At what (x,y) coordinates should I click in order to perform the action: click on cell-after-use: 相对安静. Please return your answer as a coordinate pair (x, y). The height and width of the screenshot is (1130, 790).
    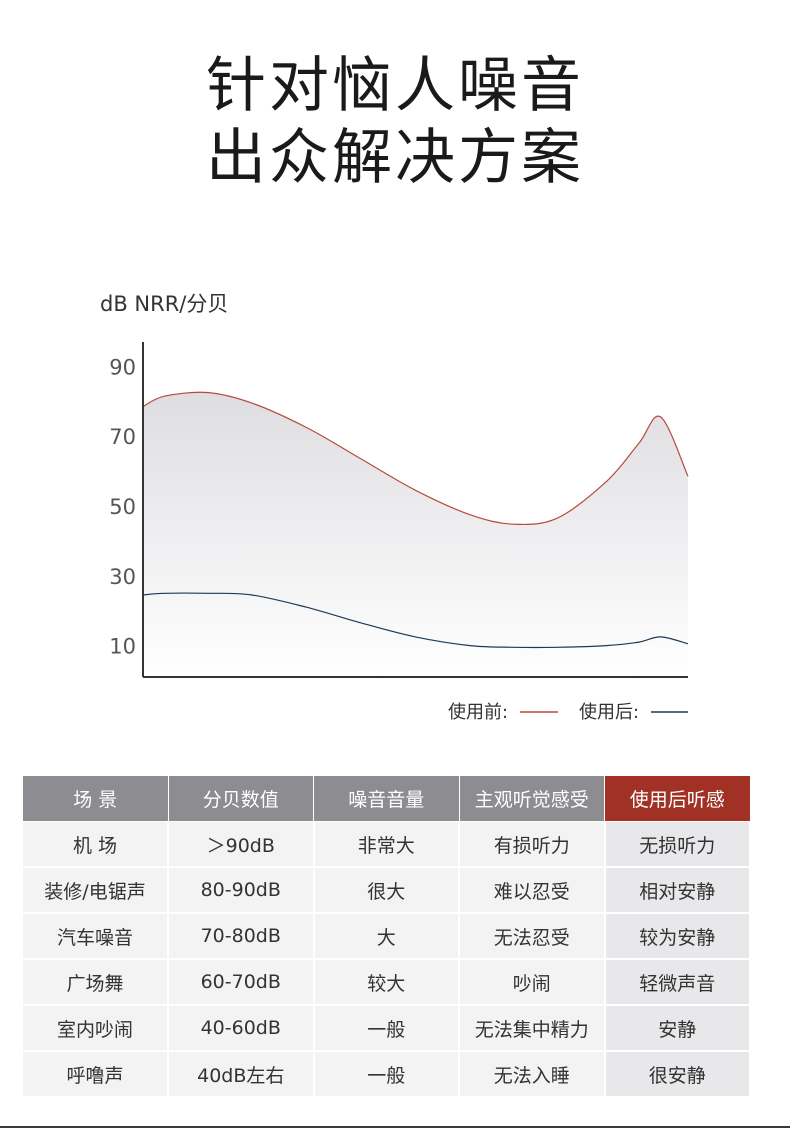
    Looking at the image, I should click on (677, 890).